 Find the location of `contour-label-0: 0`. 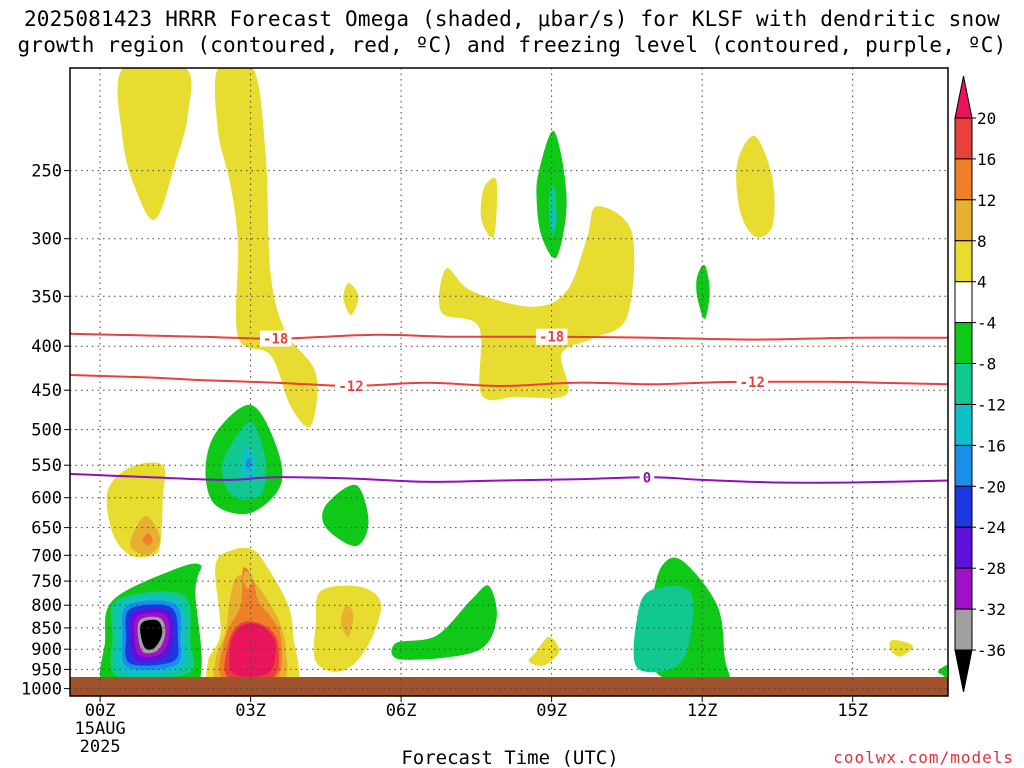

contour-label-0: 0 is located at coordinates (647, 478).